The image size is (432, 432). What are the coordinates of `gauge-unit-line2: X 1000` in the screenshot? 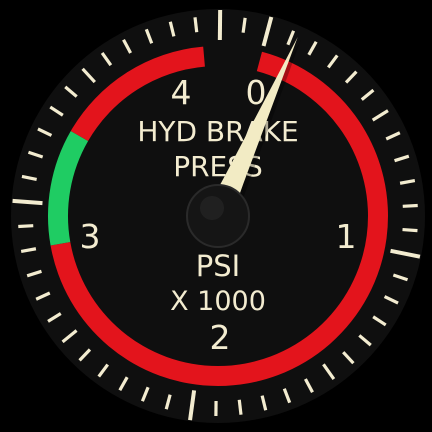 It's located at (218, 301).